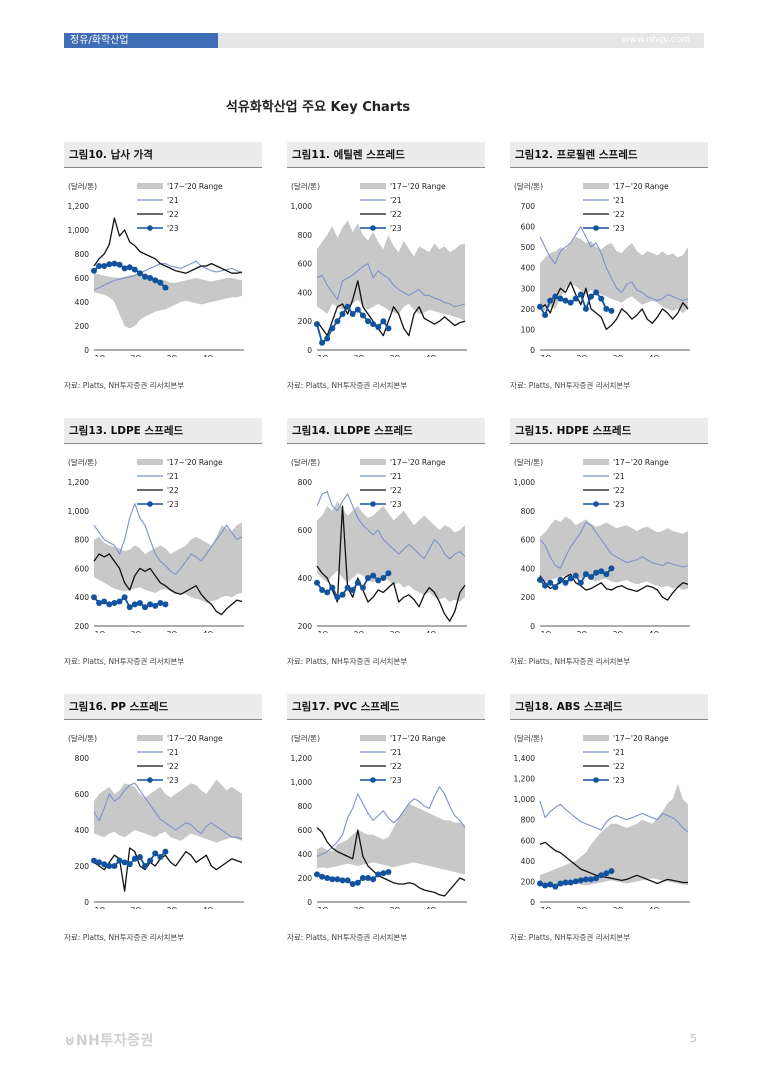 Image resolution: width=773 pixels, height=1087 pixels. What do you see at coordinates (114, 1041) in the screenshot?
I see `footer-logo-text: NH투자증권` at bounding box center [114, 1041].